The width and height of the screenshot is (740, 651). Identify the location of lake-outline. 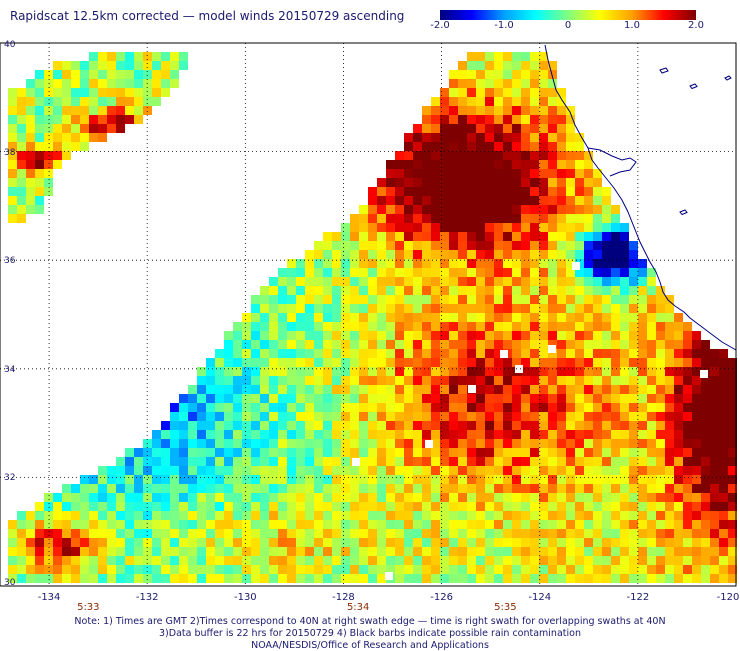
(664, 70).